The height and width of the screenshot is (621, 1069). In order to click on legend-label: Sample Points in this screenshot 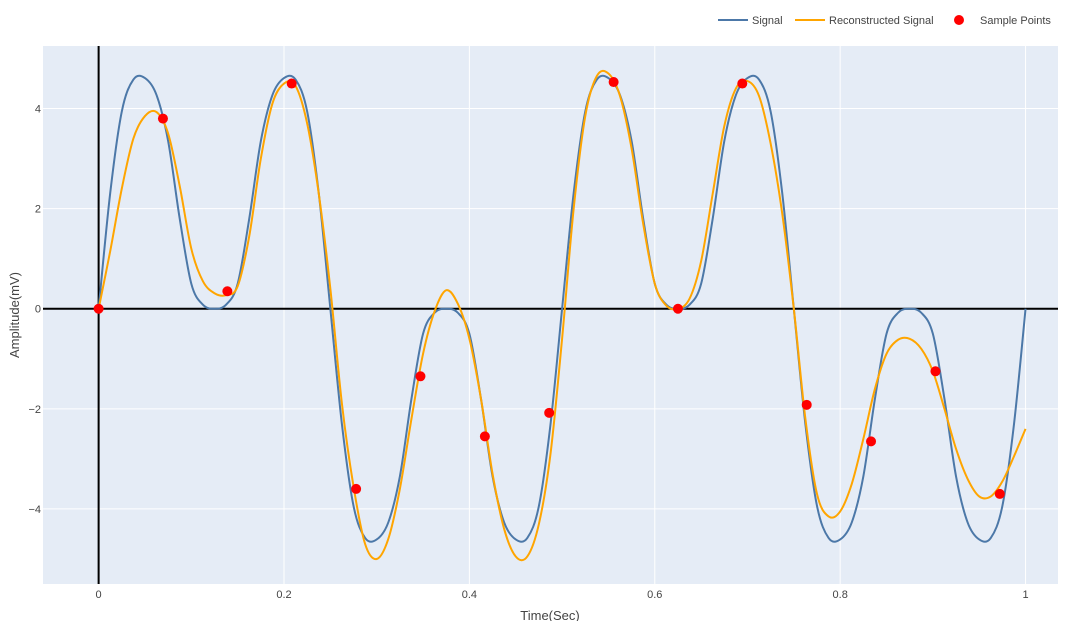, I will do `click(1015, 21)`.